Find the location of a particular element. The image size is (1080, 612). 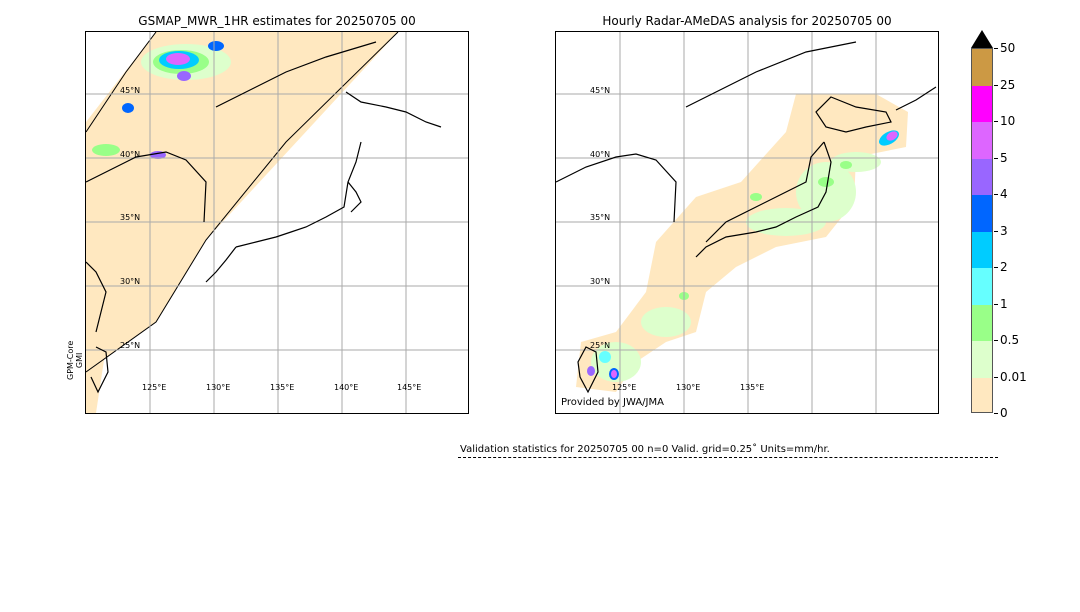

colorbar-tick-3: 3 is located at coordinates (1001, 231).